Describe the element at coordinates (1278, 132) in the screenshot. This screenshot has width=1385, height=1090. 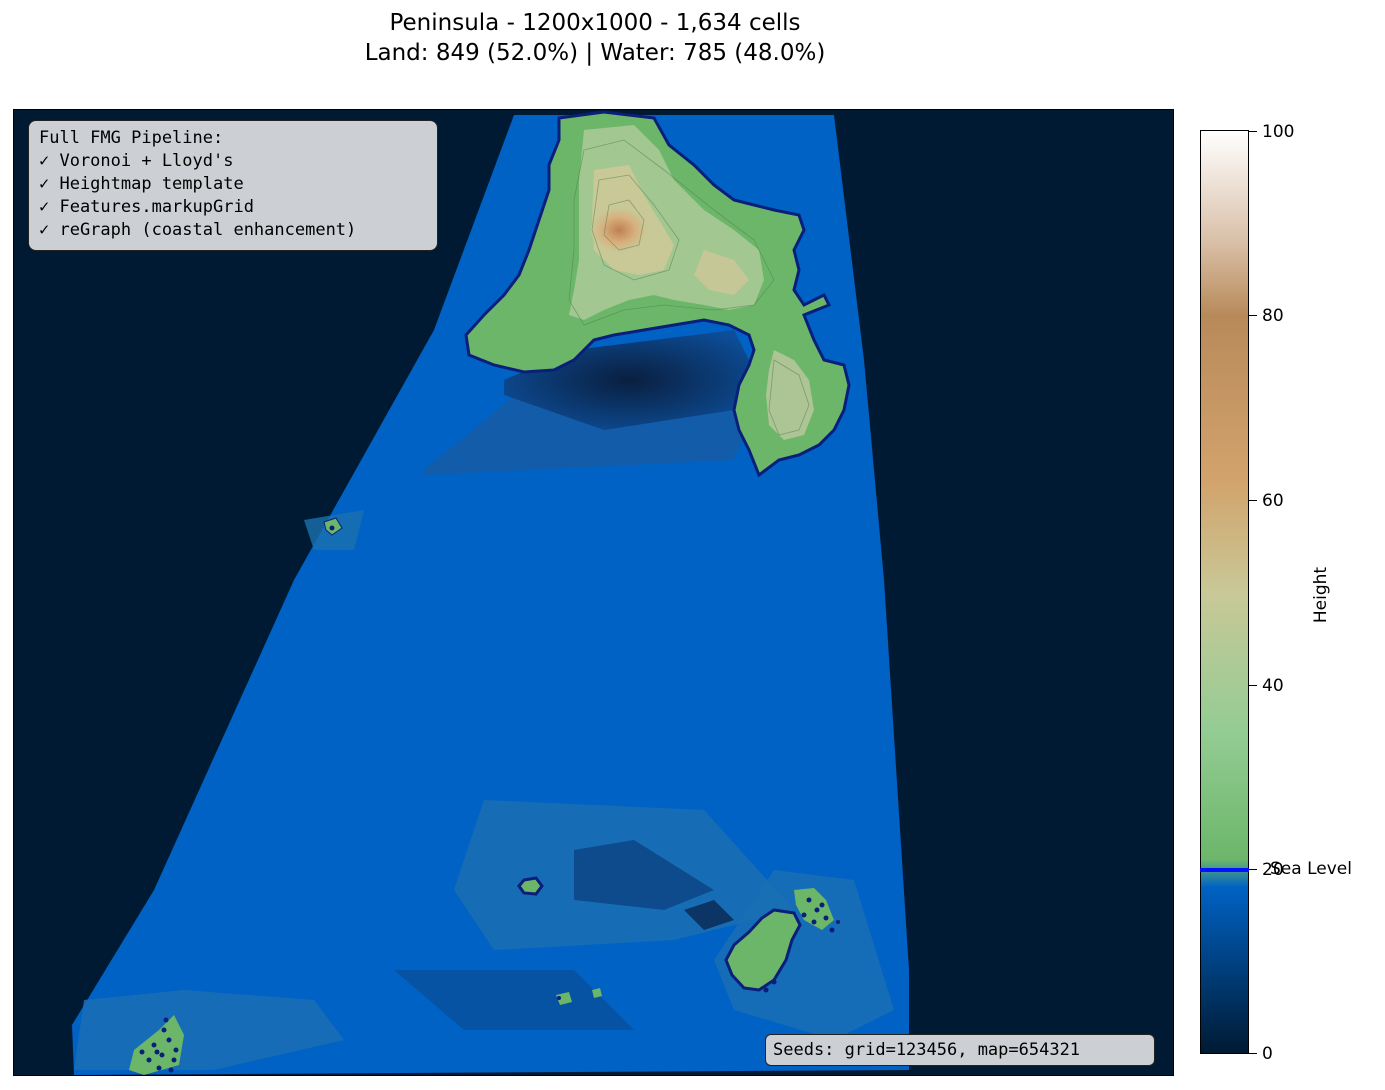
I see `colorbar-tick-label: 100` at that location.